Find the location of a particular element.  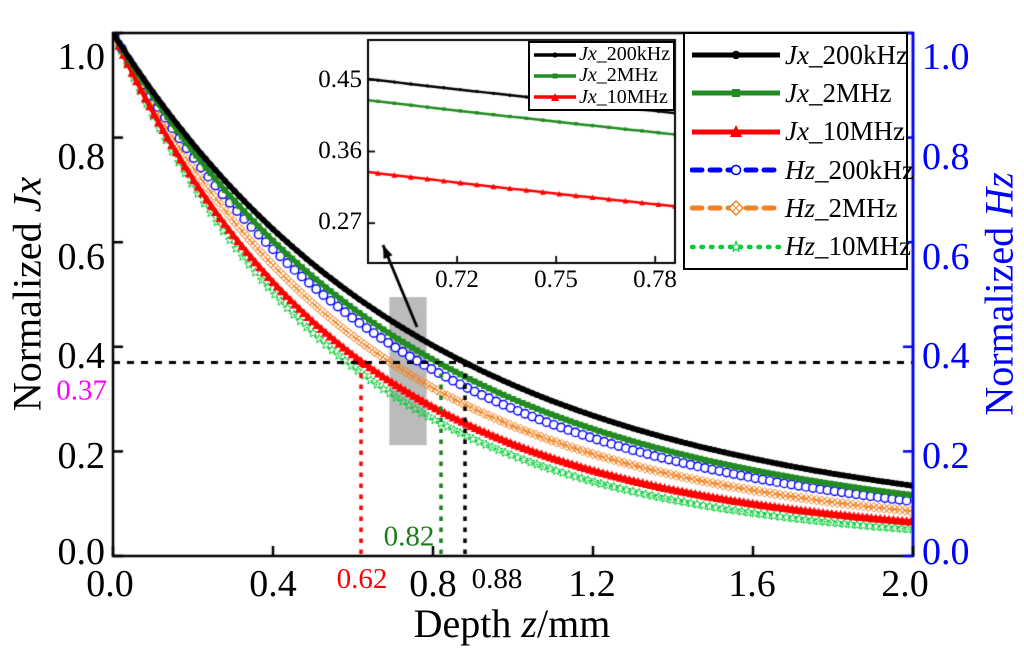

inset-legend-label: Jx_10MHz is located at coordinates (623, 96).